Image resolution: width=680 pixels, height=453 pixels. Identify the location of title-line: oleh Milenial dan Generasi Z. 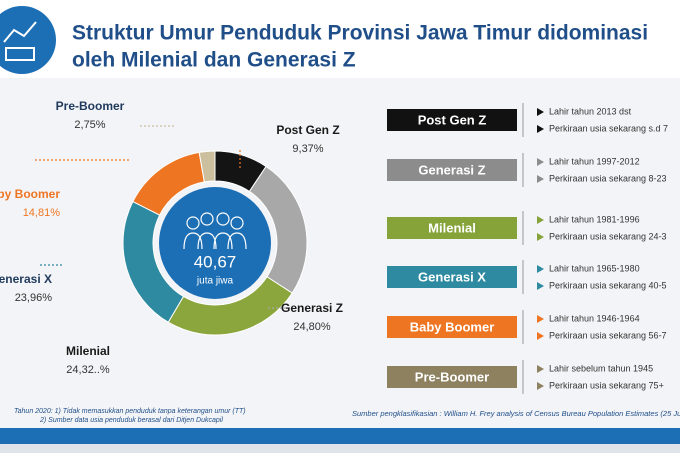
(214, 60).